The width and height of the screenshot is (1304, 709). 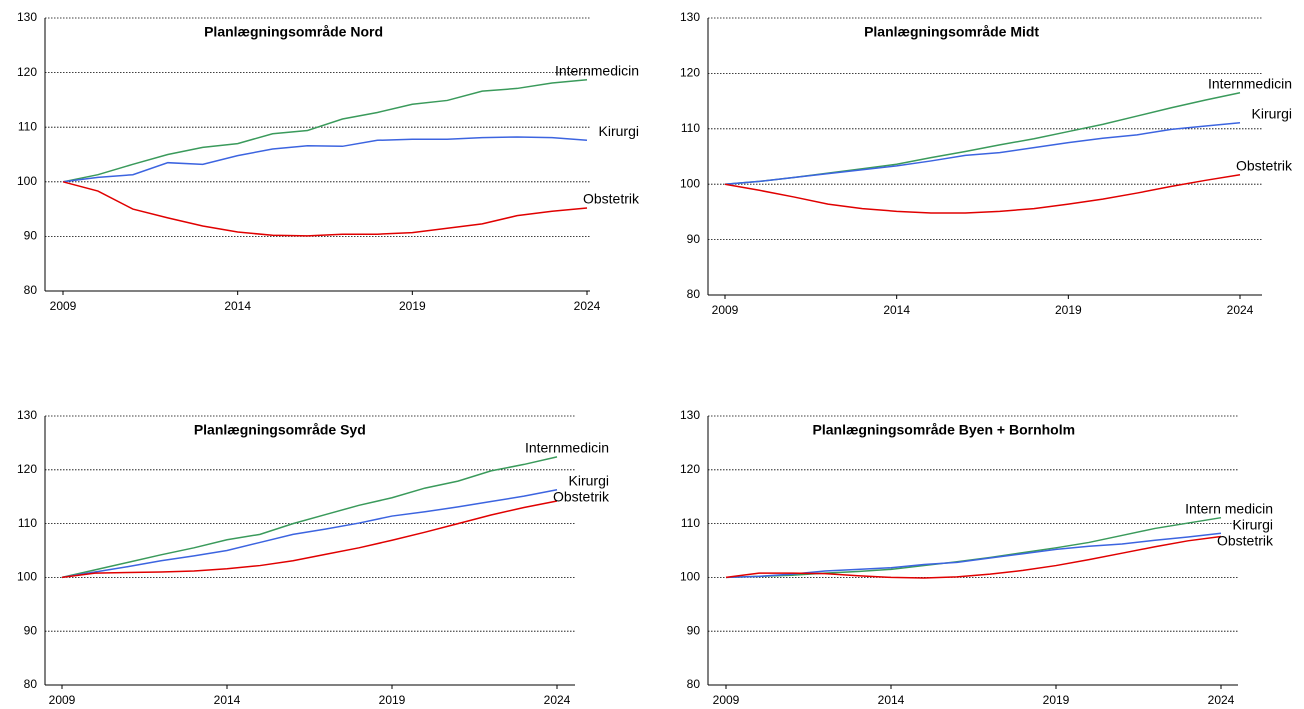 What do you see at coordinates (944, 430) in the screenshot?
I see `chart-title: Planlægningsområde Byen + Bornholm` at bounding box center [944, 430].